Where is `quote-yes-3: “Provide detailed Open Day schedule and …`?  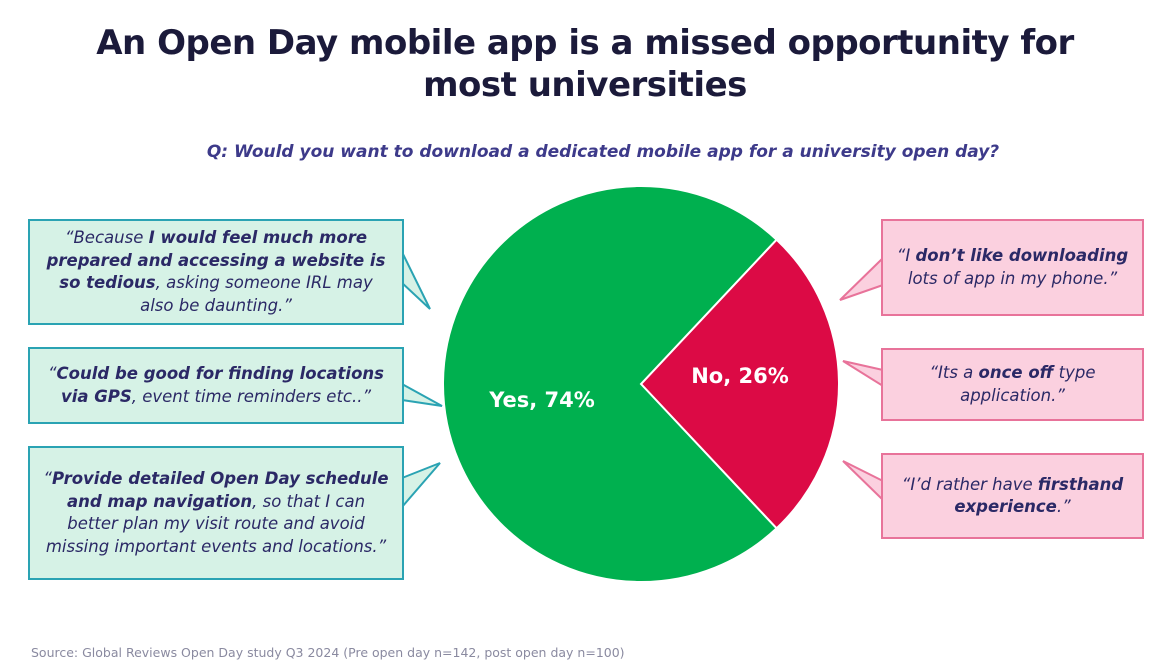
quote-yes-3: “Provide detailed Open Day schedule and … is located at coordinates (216, 513).